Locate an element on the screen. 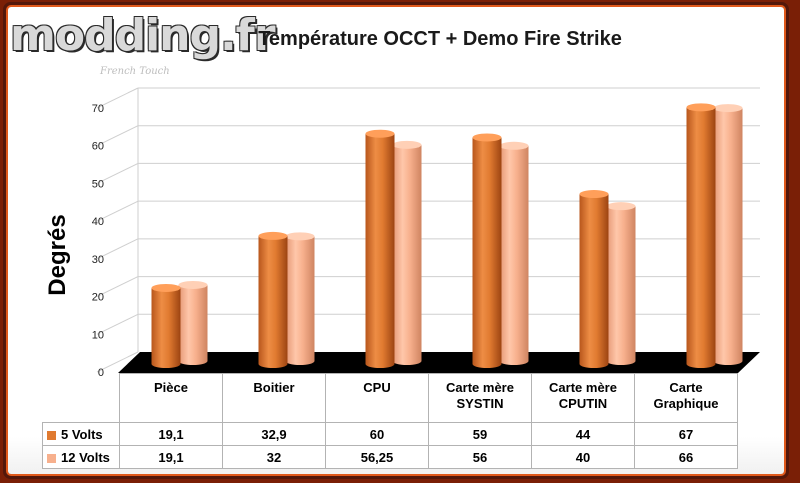  legend-swatch-5-volts is located at coordinates (51, 435).